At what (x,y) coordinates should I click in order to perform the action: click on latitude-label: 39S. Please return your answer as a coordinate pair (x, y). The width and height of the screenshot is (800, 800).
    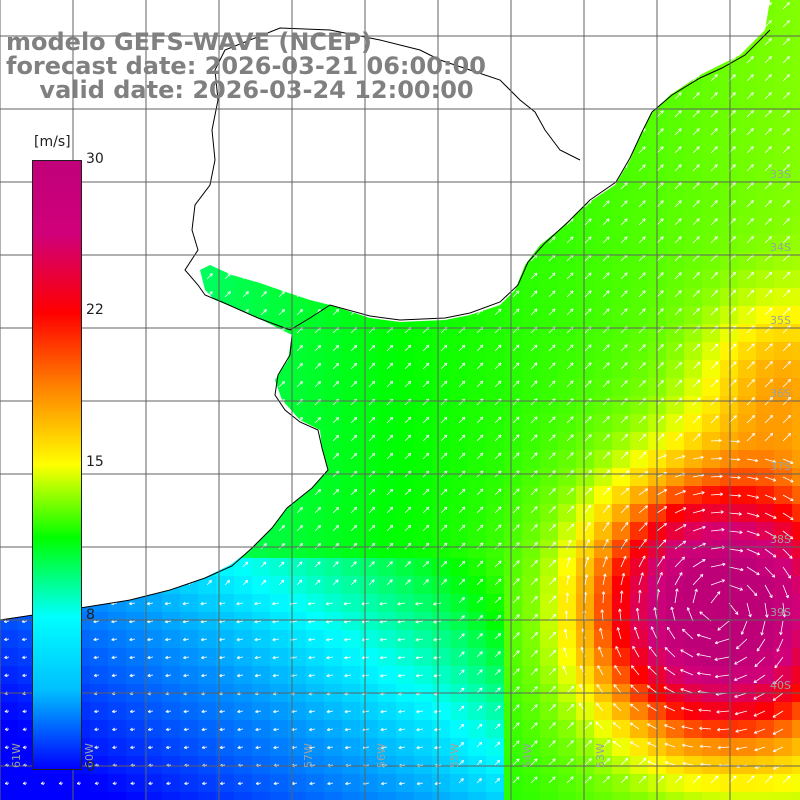
    Looking at the image, I should click on (780, 612).